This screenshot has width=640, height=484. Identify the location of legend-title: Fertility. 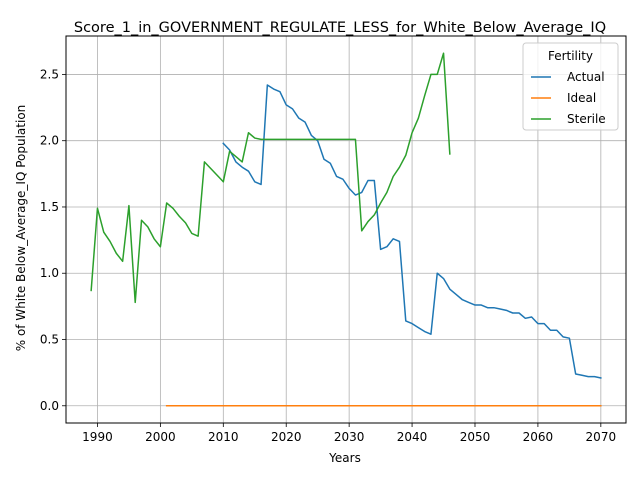
(570, 56).